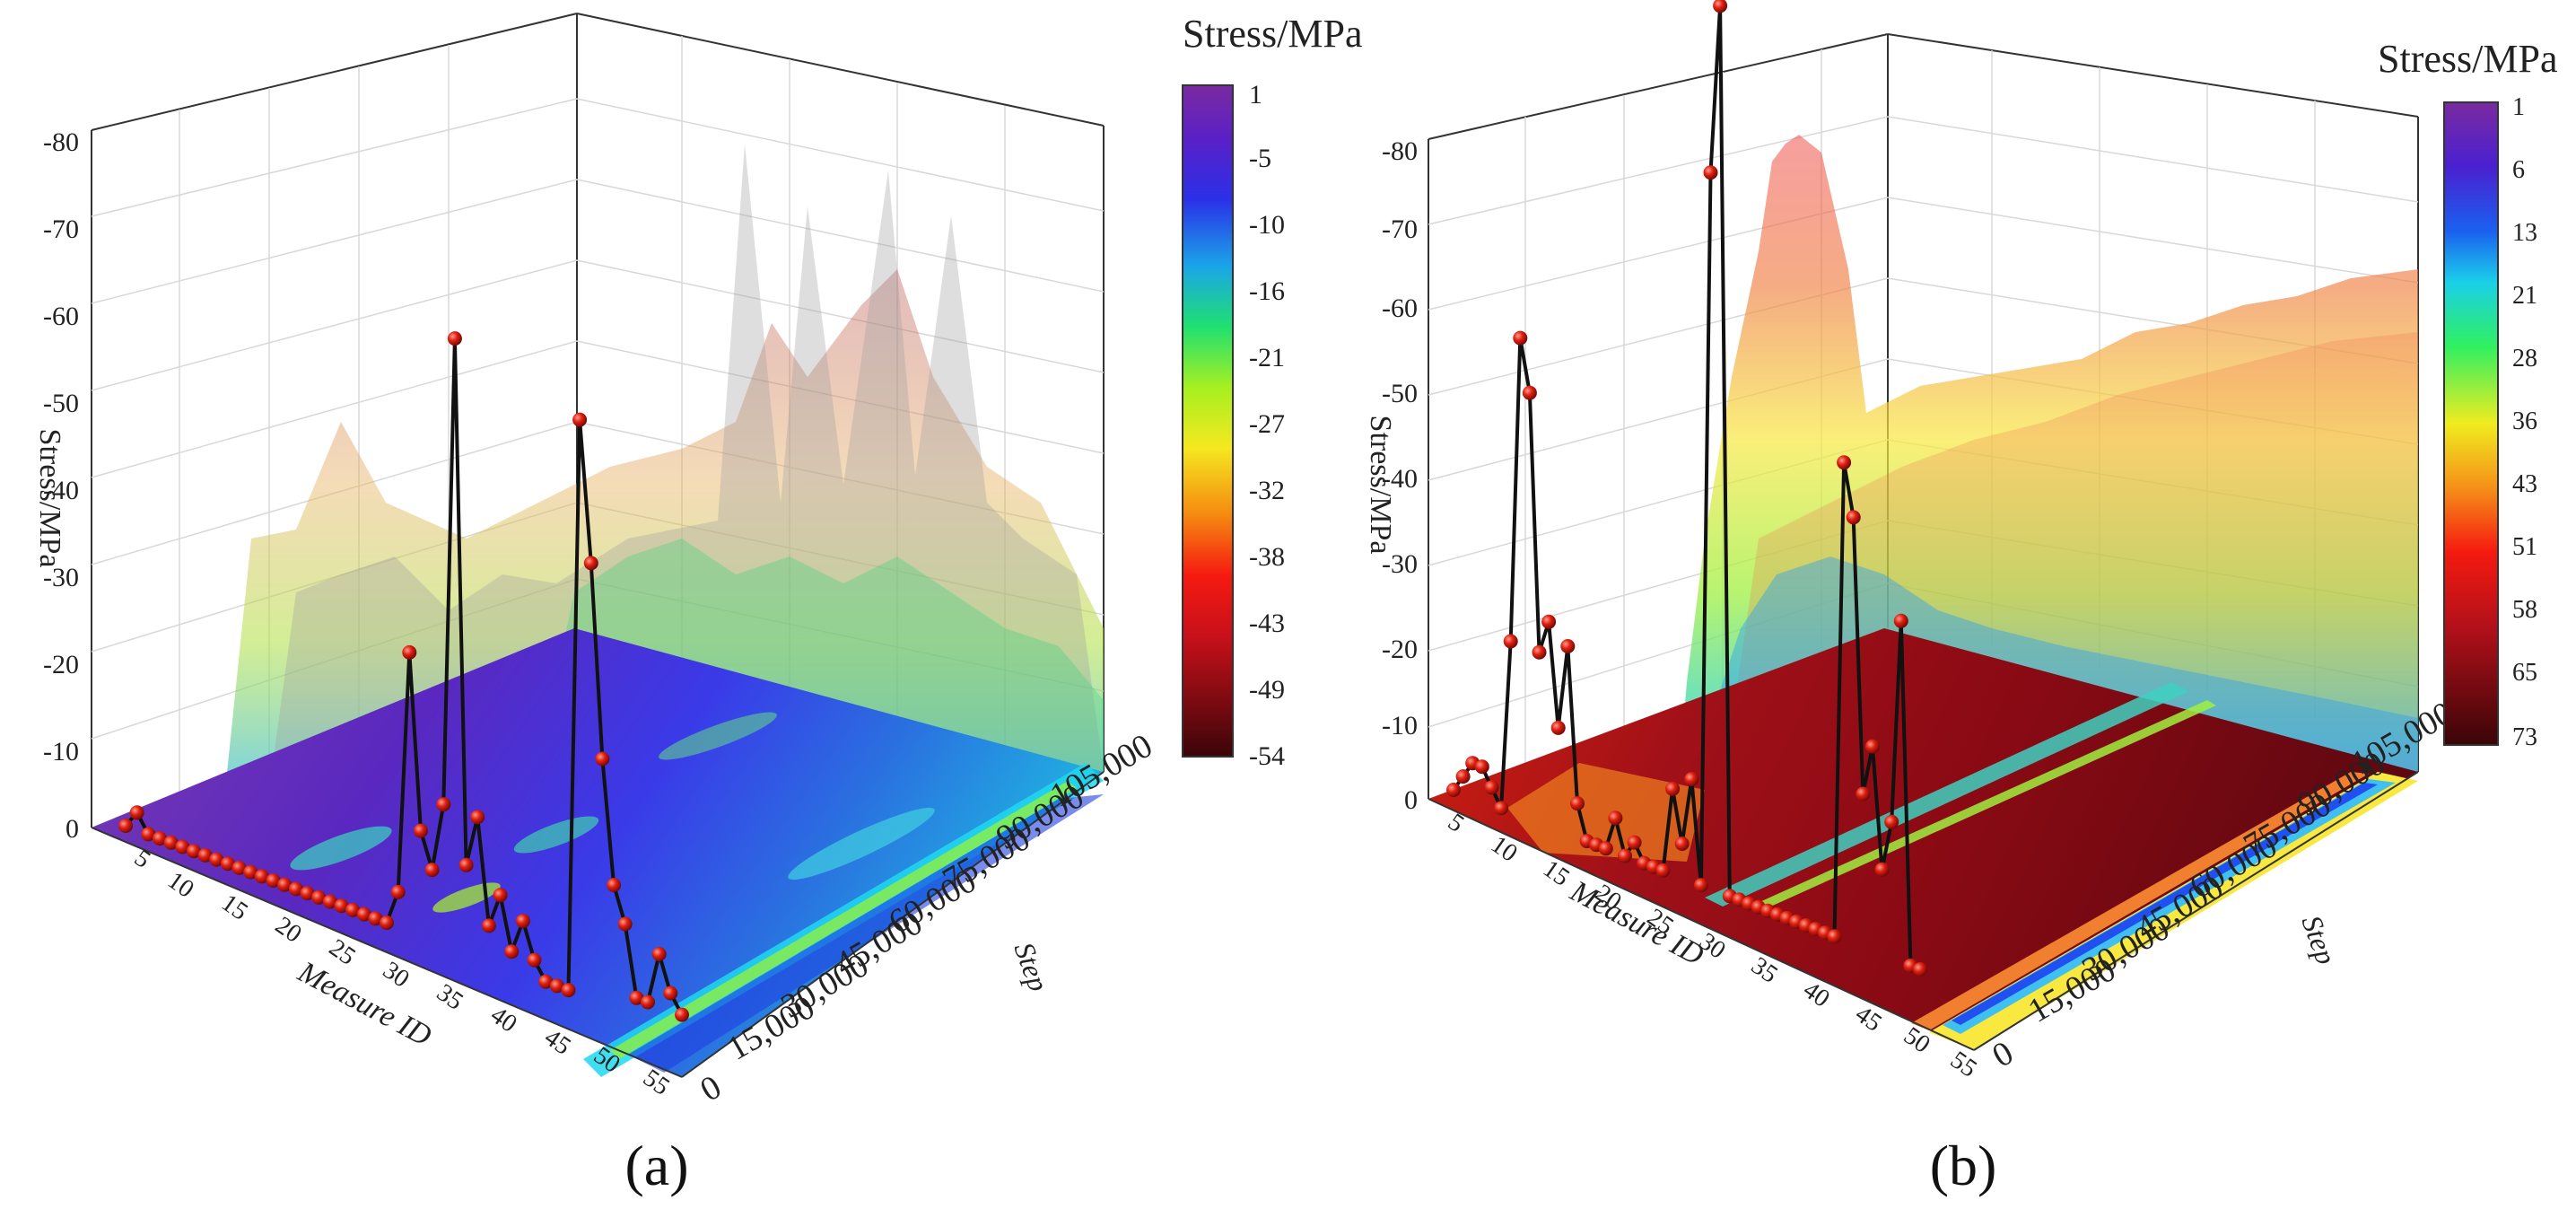 This screenshot has width=2576, height=1209. I want to click on z-tick: -40, so click(1400, 479).